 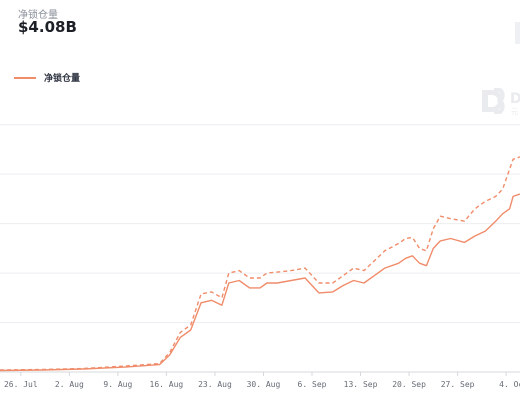 I want to click on watermark-letter: D, so click(x=515, y=99).